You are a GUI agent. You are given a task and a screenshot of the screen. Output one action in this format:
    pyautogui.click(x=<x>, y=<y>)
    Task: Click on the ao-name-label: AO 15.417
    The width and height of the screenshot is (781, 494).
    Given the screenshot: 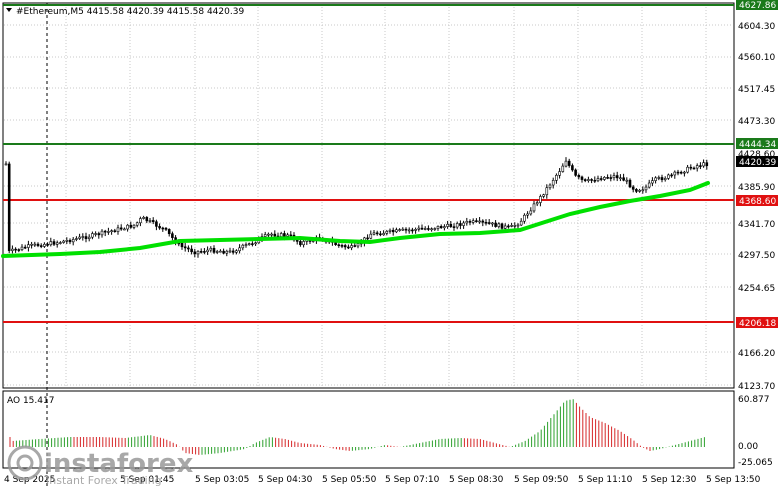 What is the action you would take?
    pyautogui.click(x=30, y=401)
    